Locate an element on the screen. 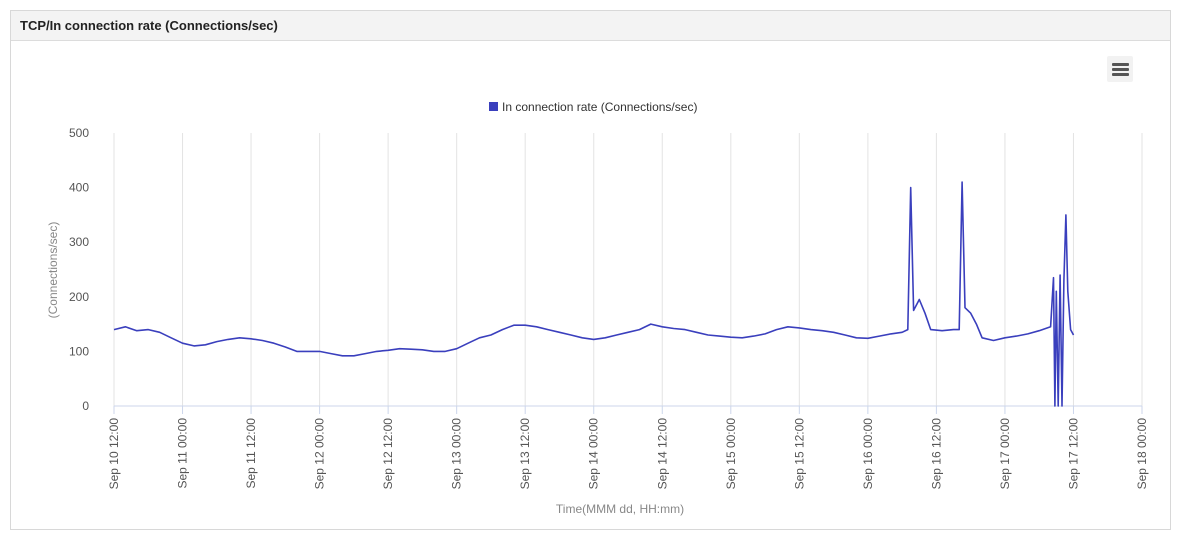  x-tick-label: Sep 18 00:00 is located at coordinates (1142, 454).